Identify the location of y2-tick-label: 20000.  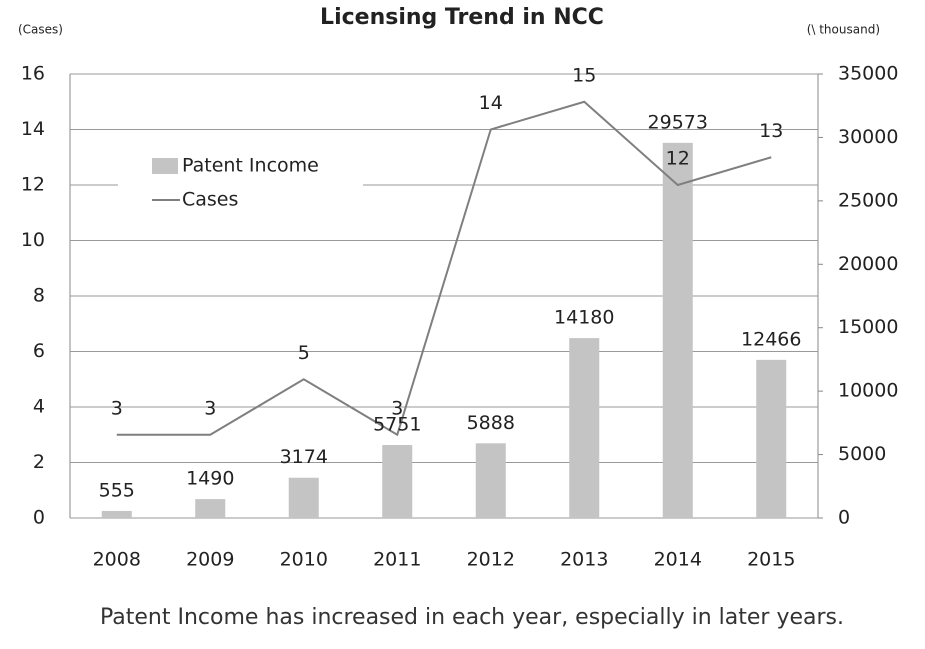
(868, 264).